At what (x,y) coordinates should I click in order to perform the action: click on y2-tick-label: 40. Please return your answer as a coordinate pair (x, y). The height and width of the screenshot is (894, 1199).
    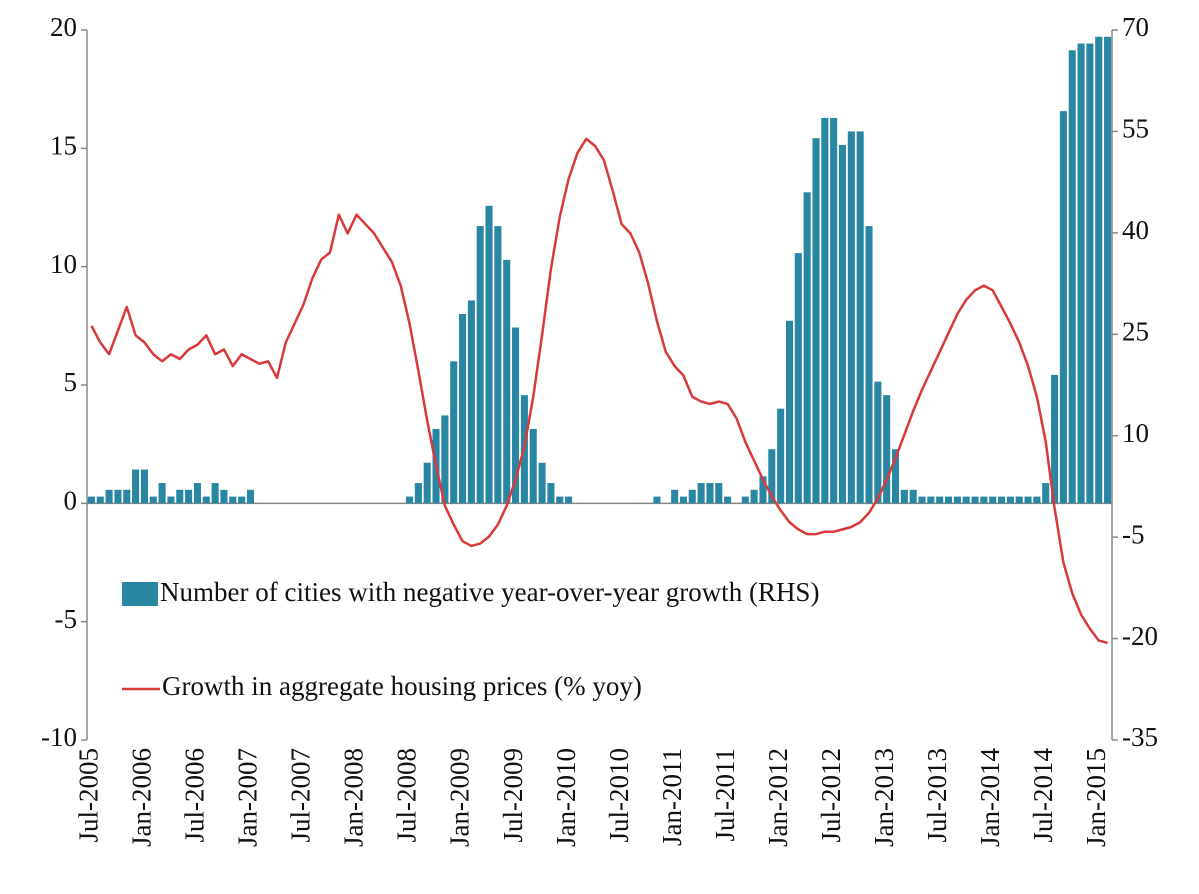
    Looking at the image, I should click on (1135, 230).